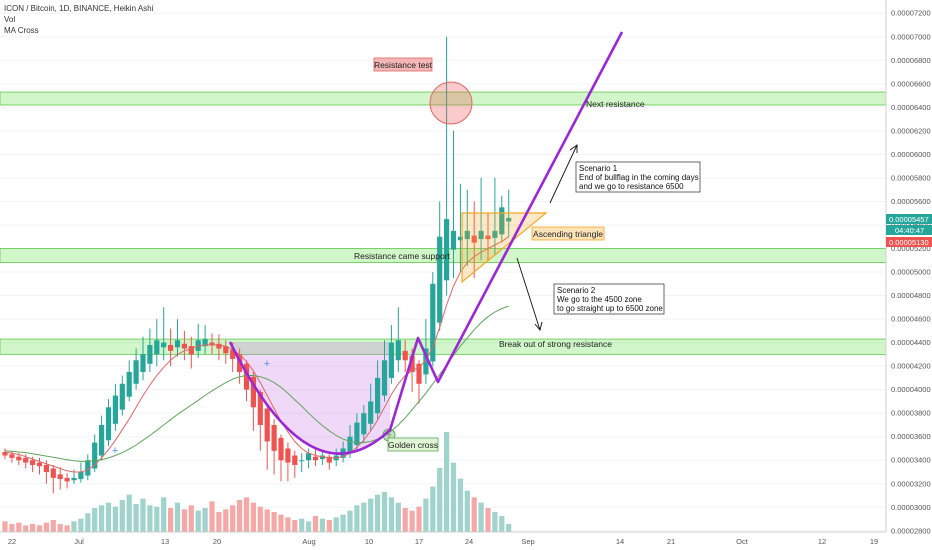 The height and width of the screenshot is (550, 932). I want to click on price-tick-label: 0.00004200, so click(911, 366).